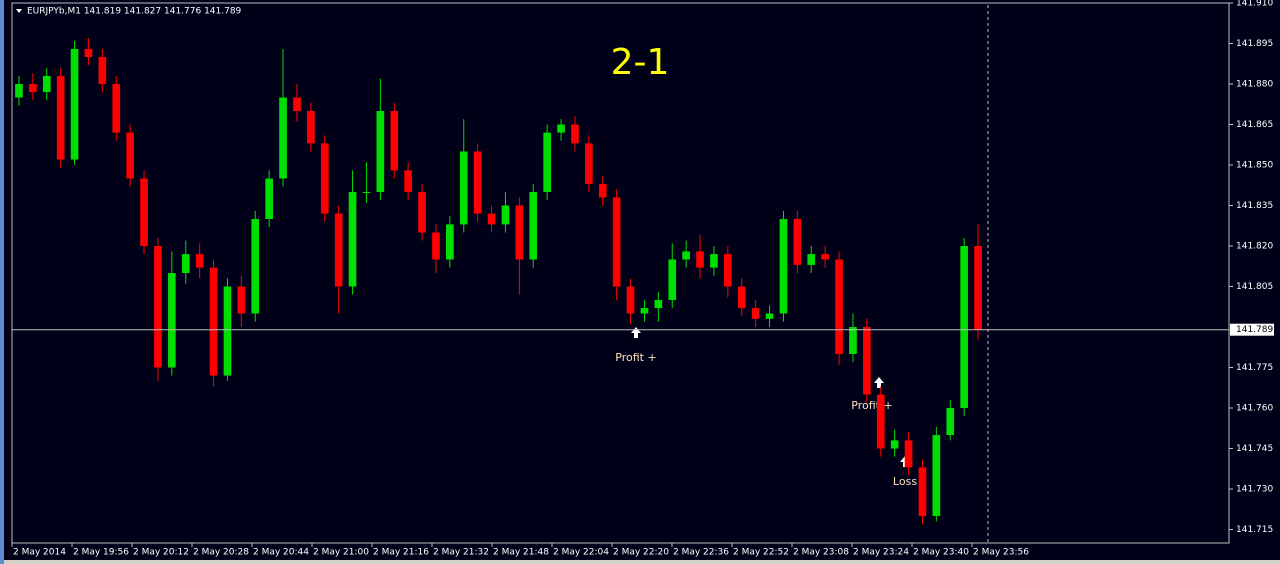  What do you see at coordinates (821, 553) in the screenshot?
I see `x-tick-label: 2 May 23:08` at bounding box center [821, 553].